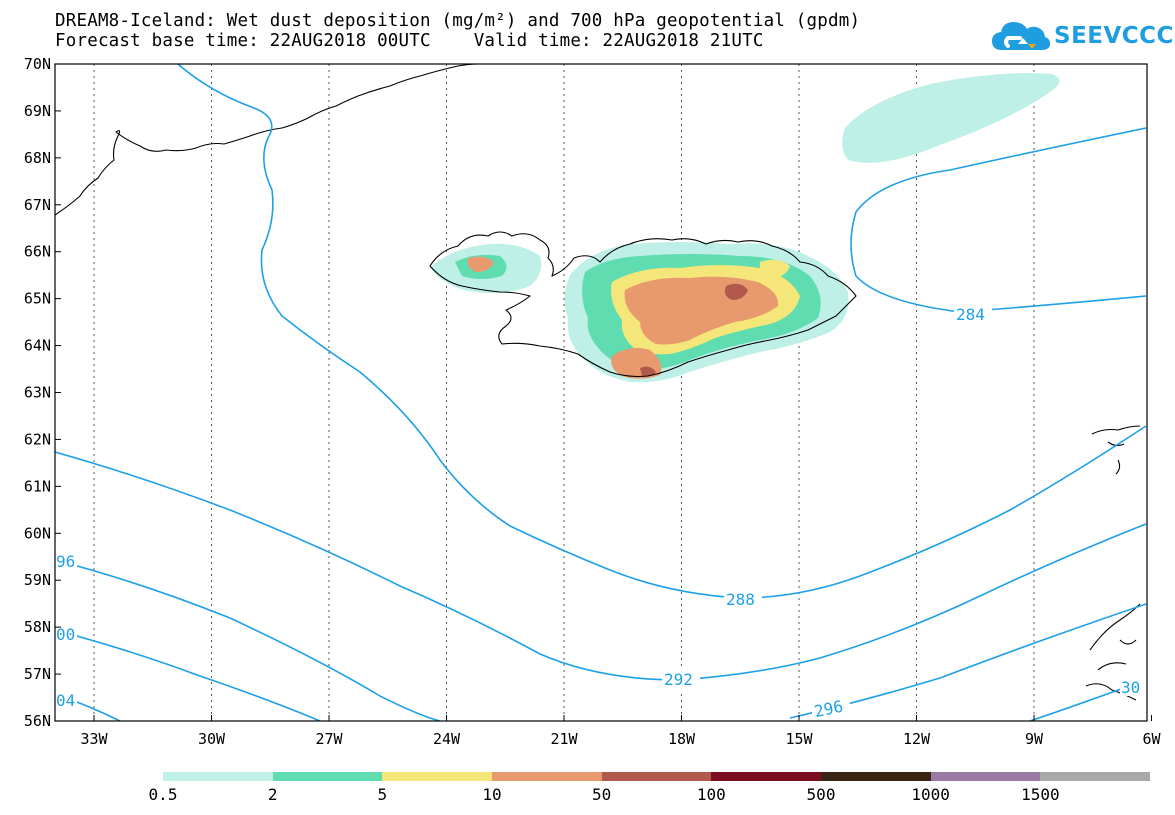 This screenshot has width=1175, height=815. What do you see at coordinates (564, 739) in the screenshot?
I see `lon-label: 21W` at bounding box center [564, 739].